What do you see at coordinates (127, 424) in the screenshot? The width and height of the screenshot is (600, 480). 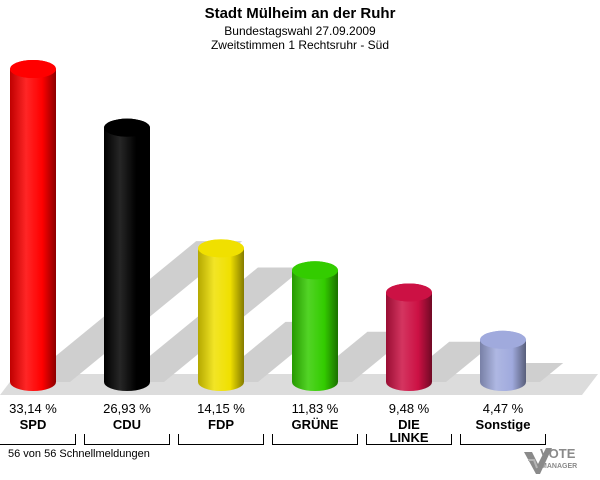 I see `category-label: CDU` at bounding box center [127, 424].